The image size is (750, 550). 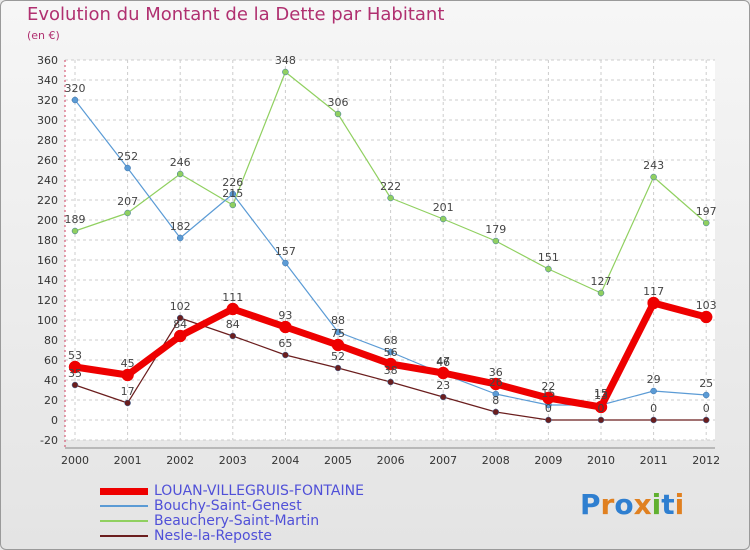 I want to click on data-label-louan-villegruis-fontaine: 111, so click(x=232, y=297).